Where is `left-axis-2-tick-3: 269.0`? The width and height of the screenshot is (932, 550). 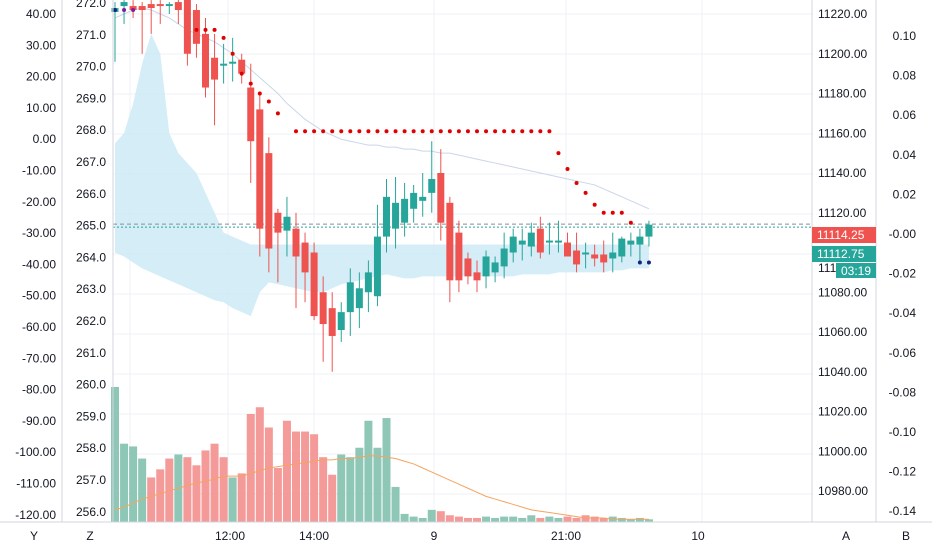
left-axis-2-tick-3: 269.0 is located at coordinates (91, 98).